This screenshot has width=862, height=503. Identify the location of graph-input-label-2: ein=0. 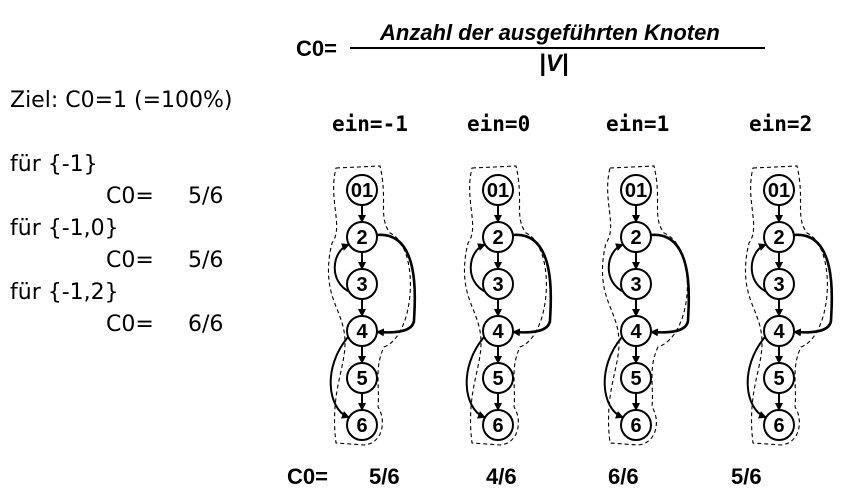
(499, 124).